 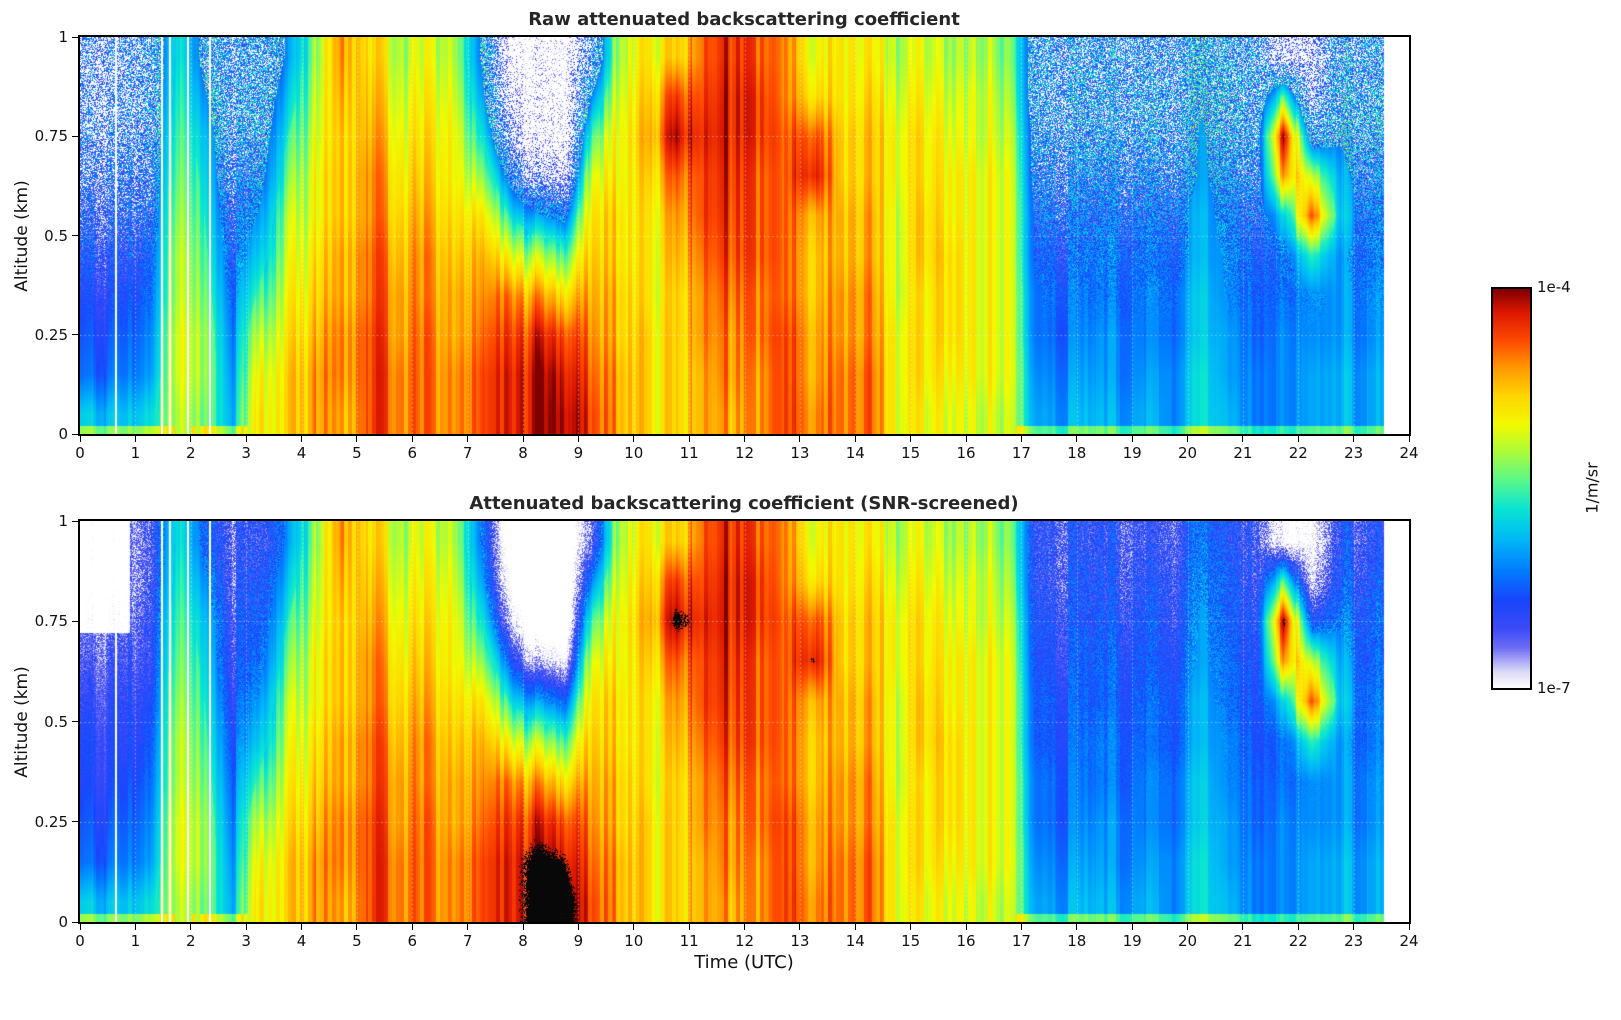 I want to click on panel2-x-tick-label: 20, so click(x=1187, y=941).